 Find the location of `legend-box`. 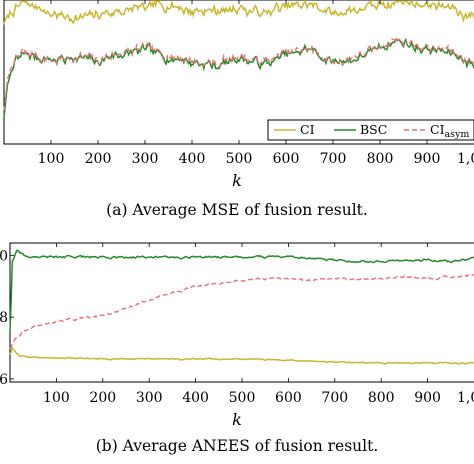

legend-box is located at coordinates (370, 130).